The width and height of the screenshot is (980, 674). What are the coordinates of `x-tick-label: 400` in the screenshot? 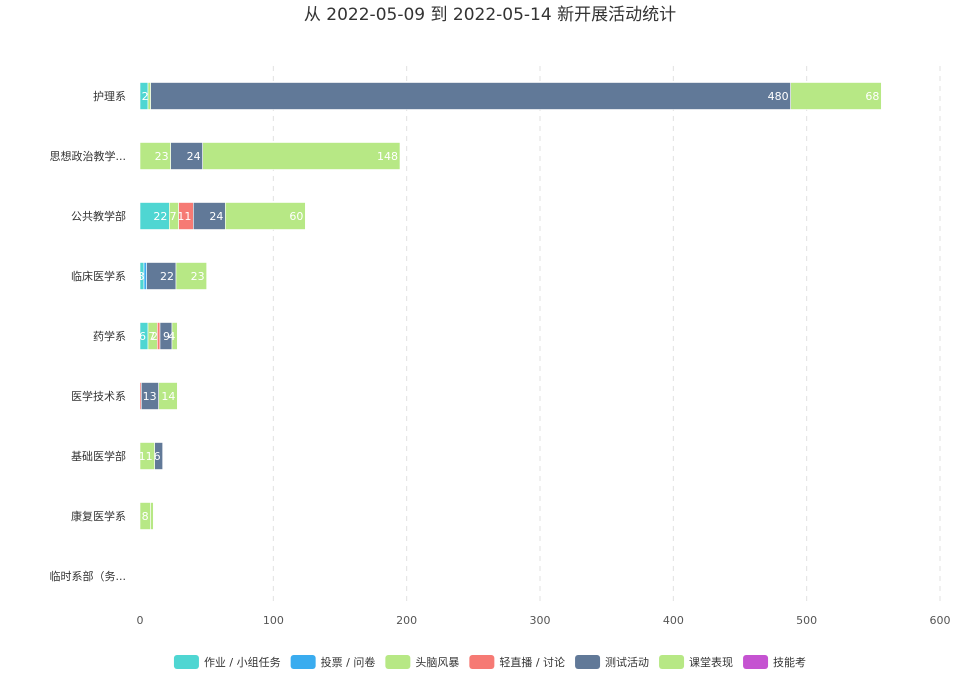 It's located at (673, 620).